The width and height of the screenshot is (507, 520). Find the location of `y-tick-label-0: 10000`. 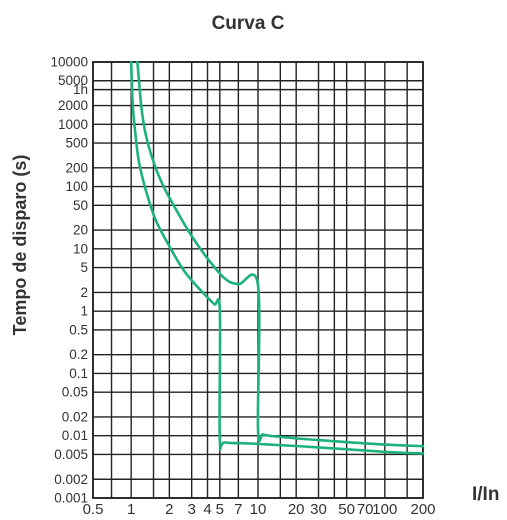

y-tick-label-0: 10000 is located at coordinates (69, 62).